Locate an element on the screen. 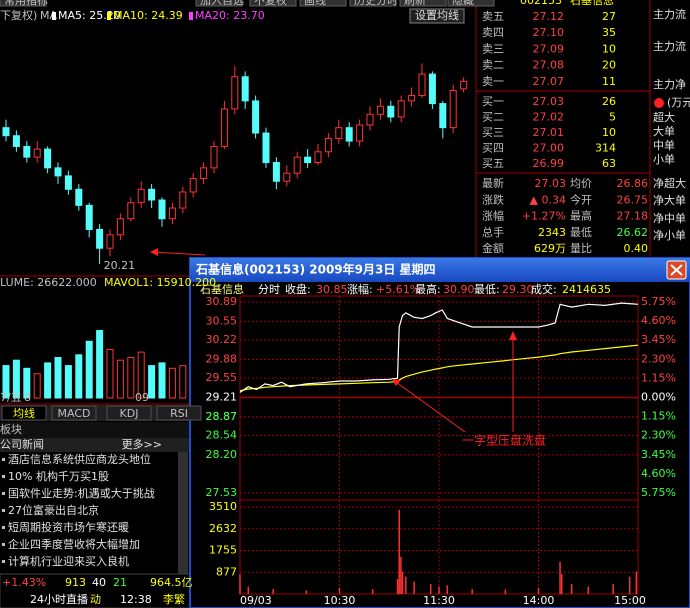  info-text: 最高: is located at coordinates (428, 289).